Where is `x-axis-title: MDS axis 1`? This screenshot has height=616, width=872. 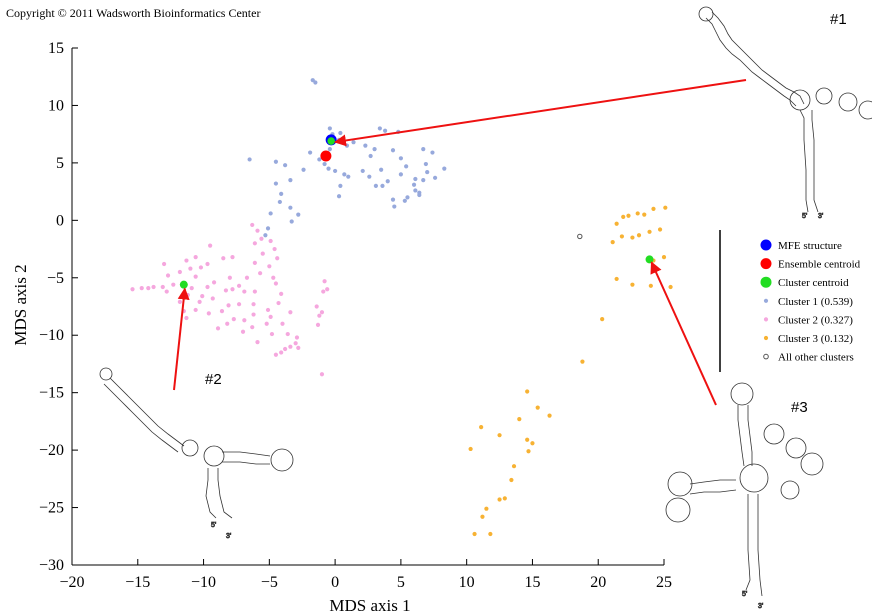 x-axis-title: MDS axis 1 is located at coordinates (369, 605).